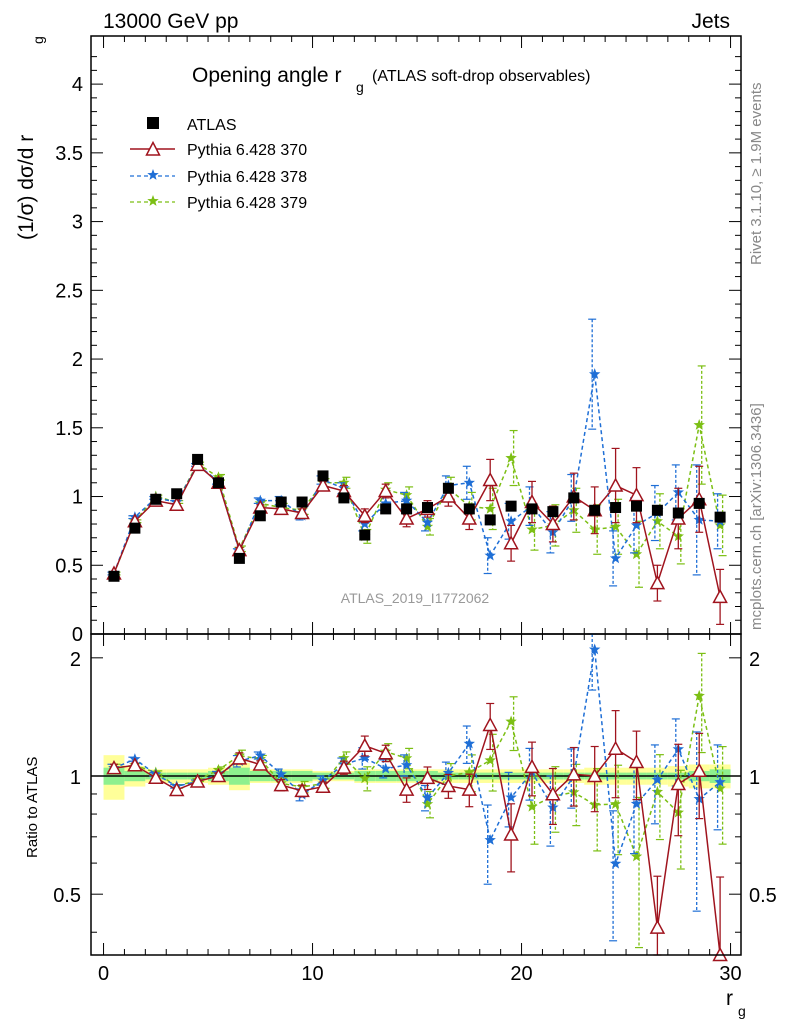  I want to click on legend-label-atlas: ATLAS, so click(212, 125).